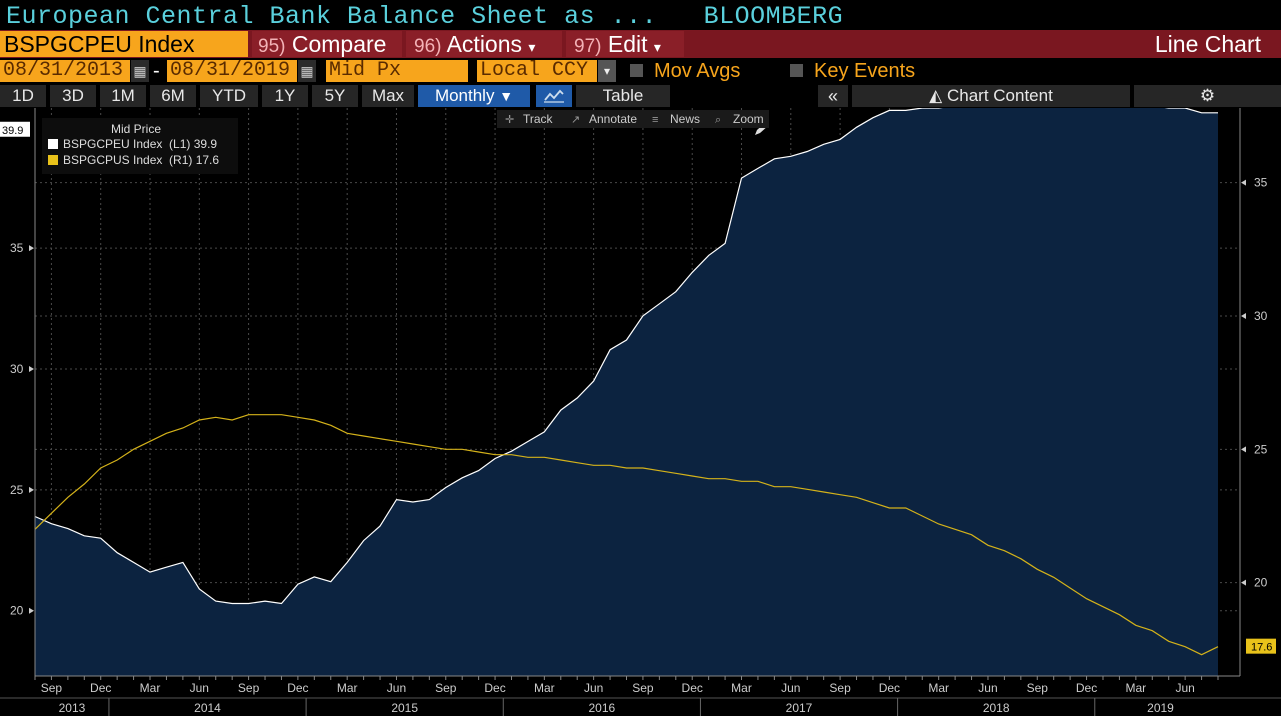 This screenshot has height=716, width=1281. Describe the element at coordinates (207, 708) in the screenshot. I see `x-year-label: 2014` at that location.